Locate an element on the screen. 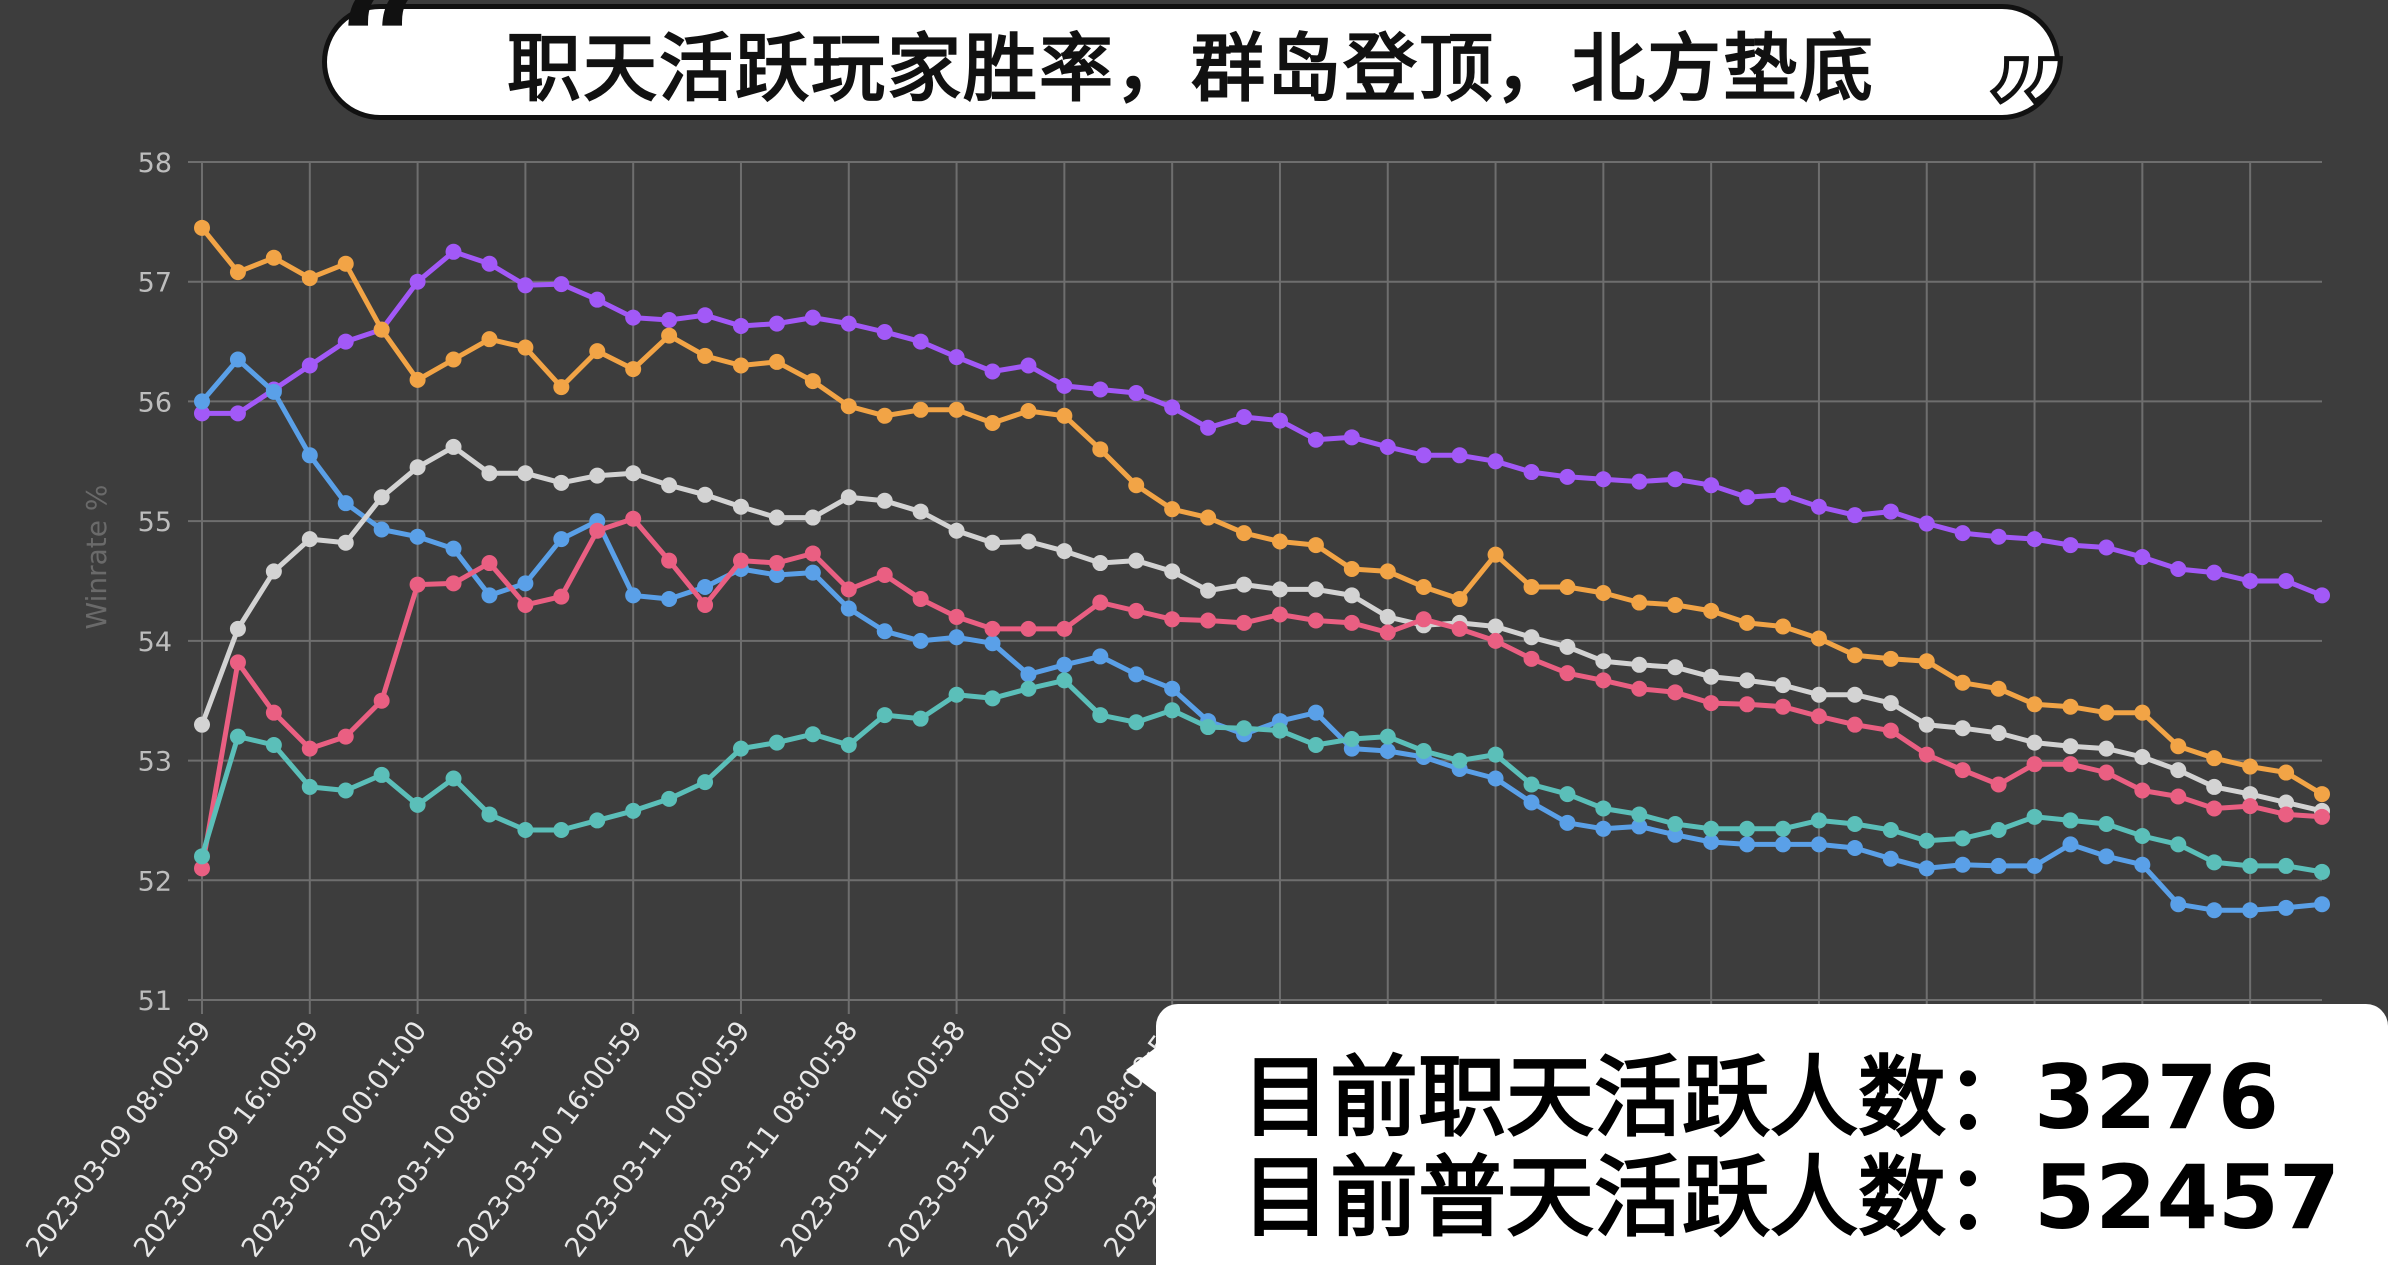  y-axis-label: Winrate % is located at coordinates (96, 557).